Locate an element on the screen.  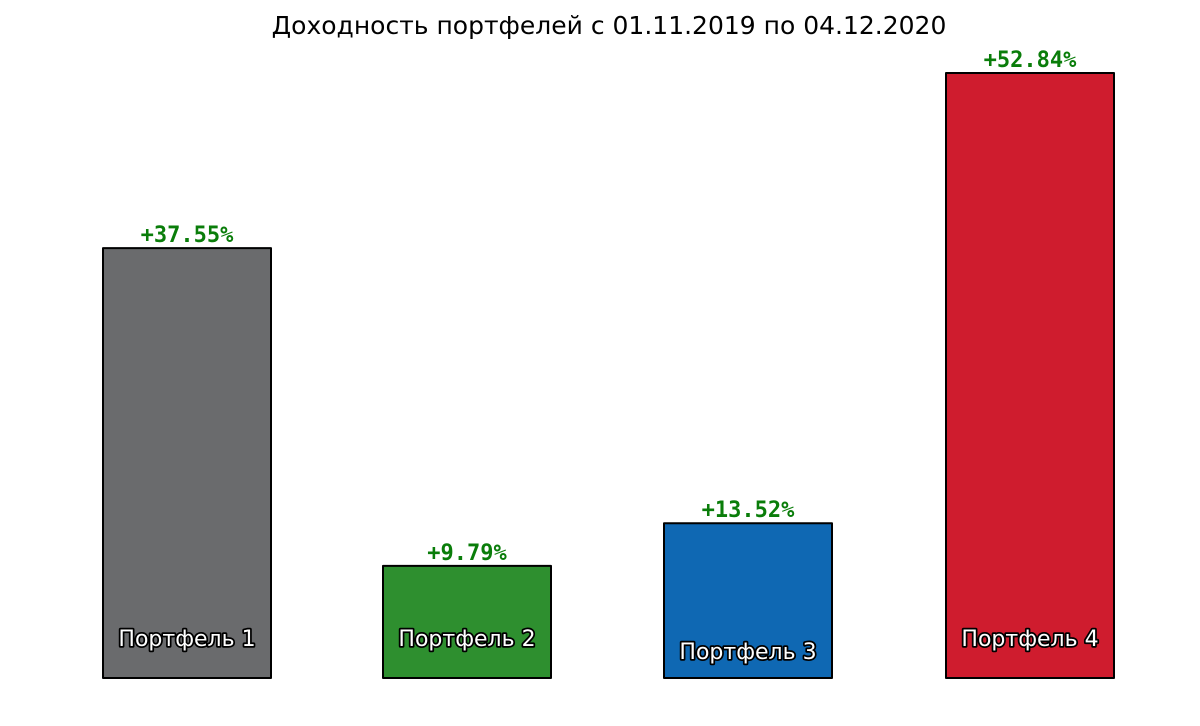
value-label-1: +37.55% is located at coordinates (187, 235).